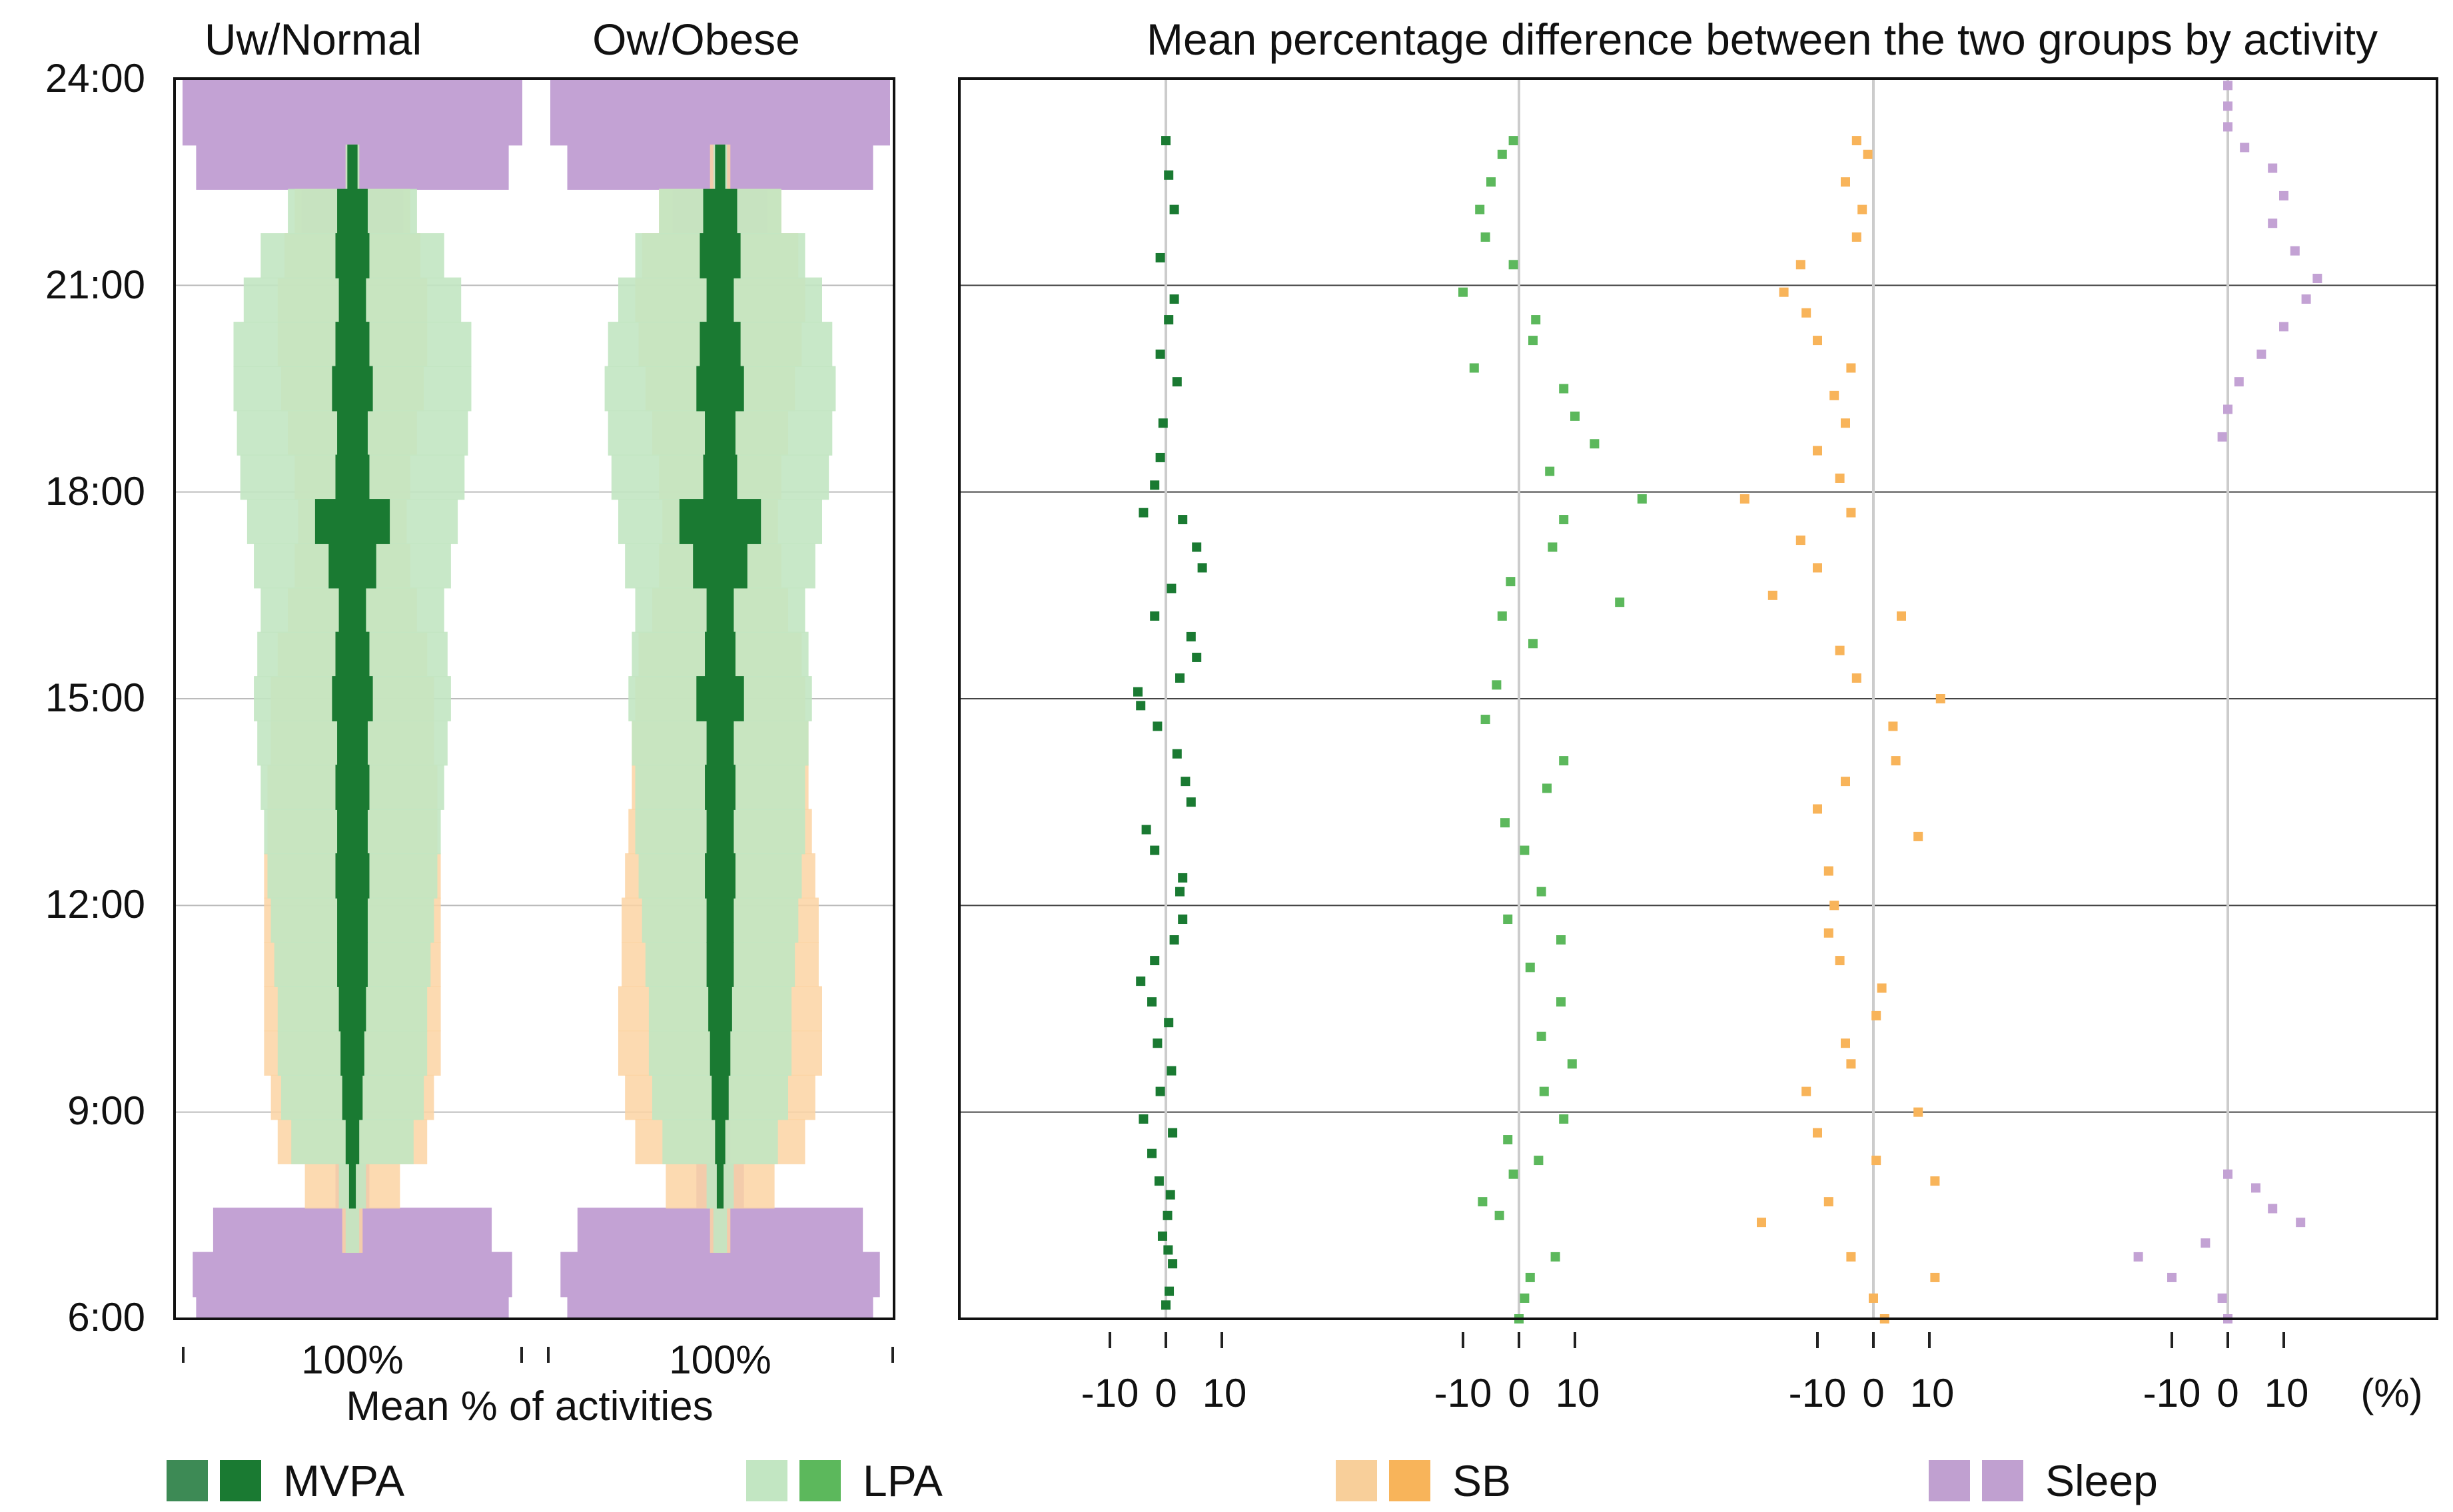  What do you see at coordinates (95, 79) in the screenshot?
I see `y-tick-label: 24:00` at bounding box center [95, 79].